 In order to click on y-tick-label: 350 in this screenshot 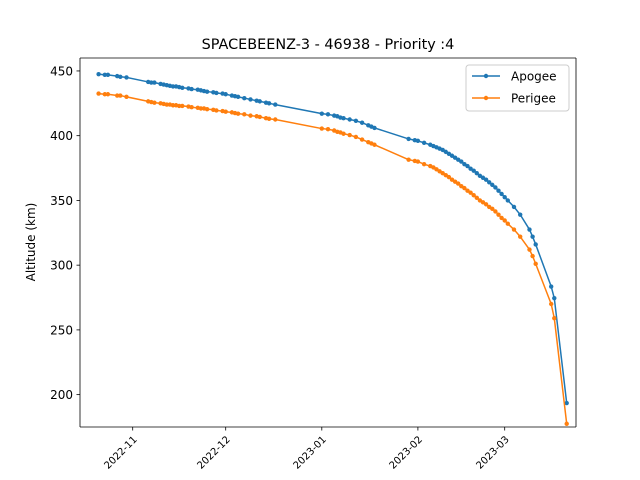, I will do `click(61, 201)`.